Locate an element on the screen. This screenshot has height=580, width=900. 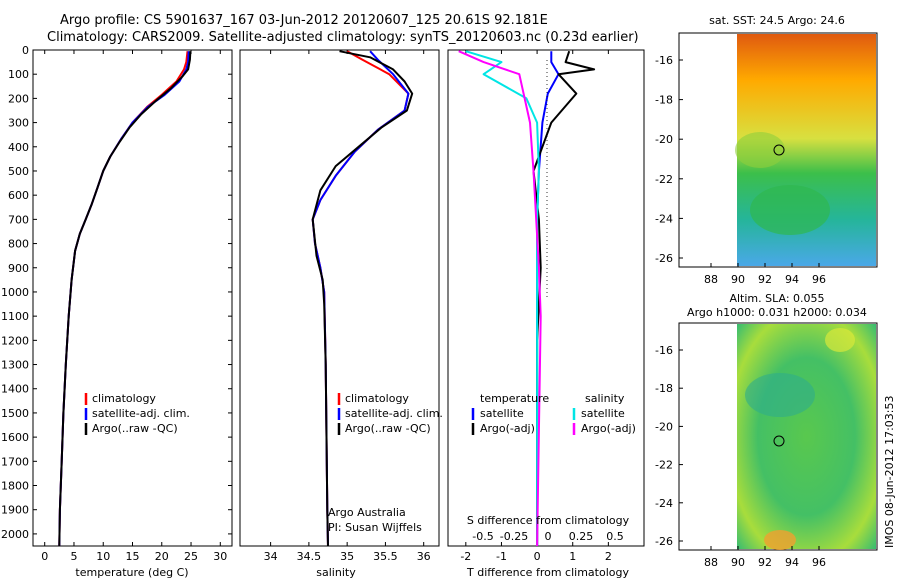
depth-tick-label: 1900 is located at coordinates (15, 510).